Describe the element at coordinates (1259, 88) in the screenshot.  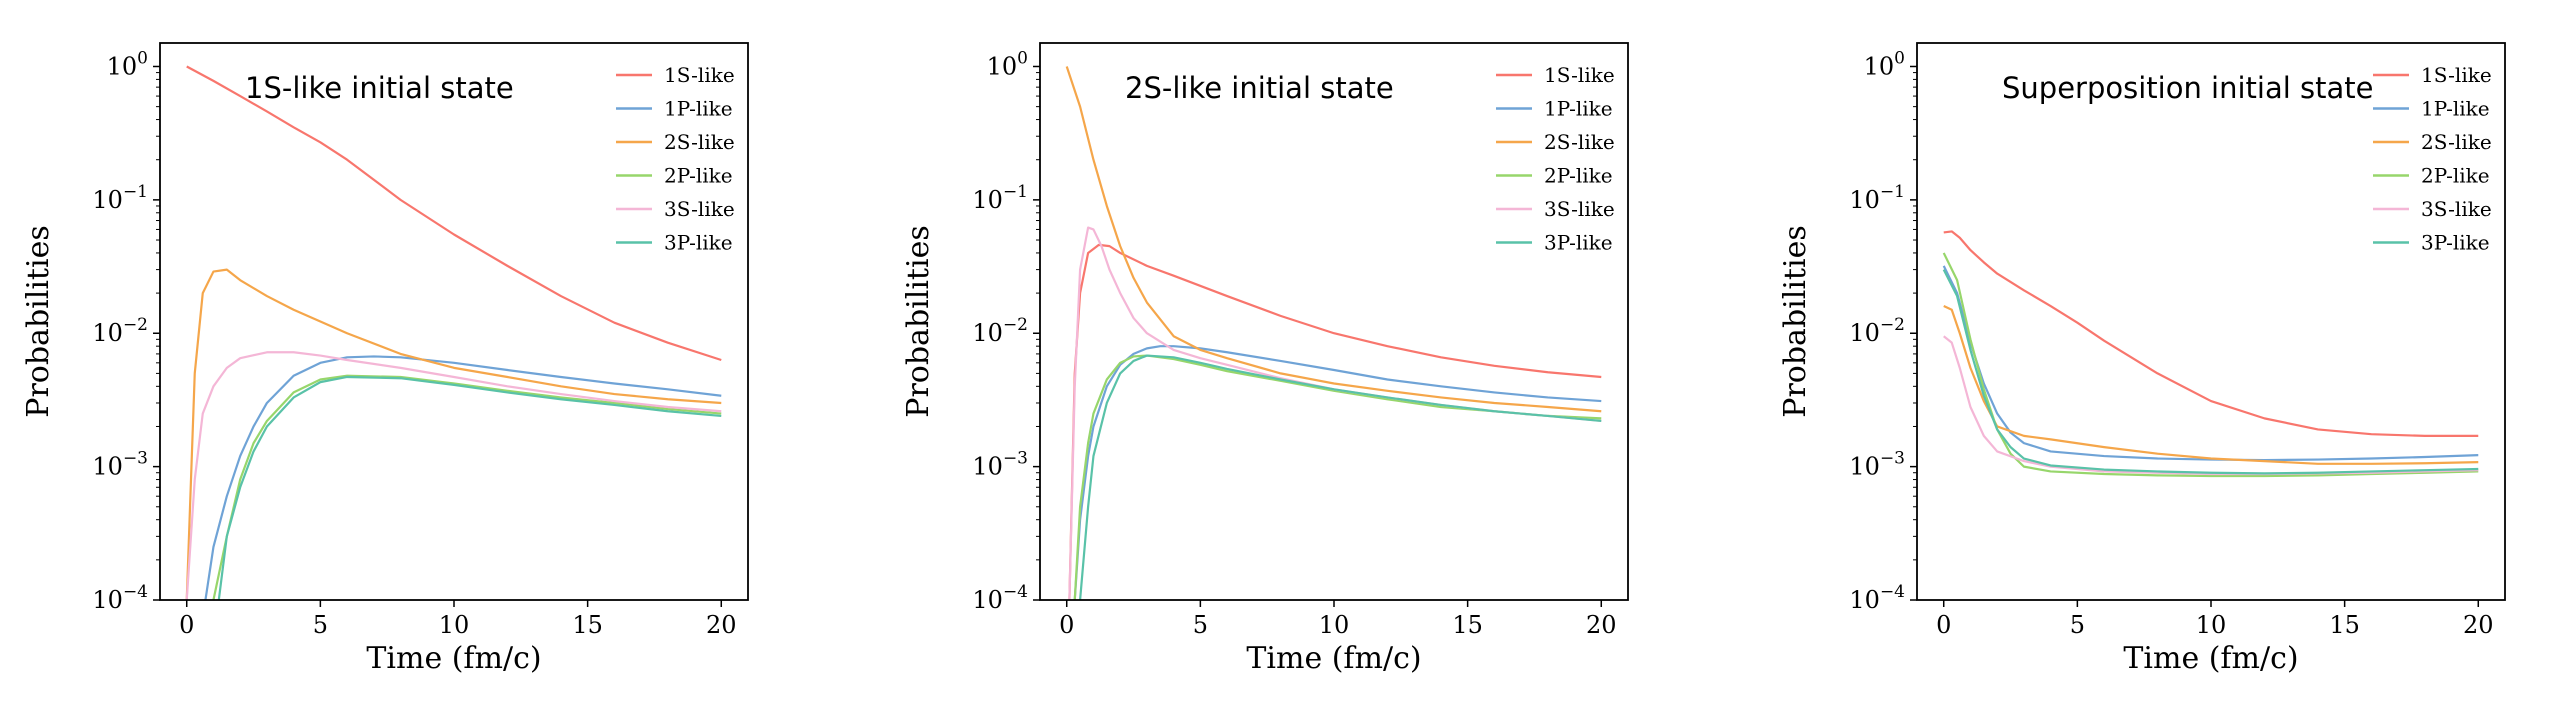
I see `chart-title: 2S-like initial state` at that location.